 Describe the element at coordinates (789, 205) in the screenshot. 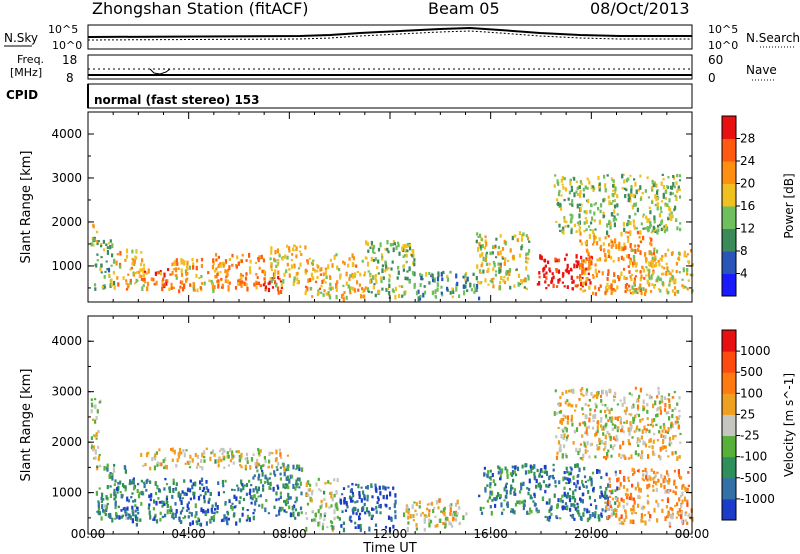

I see `colorbar-label: Power [dB]` at that location.